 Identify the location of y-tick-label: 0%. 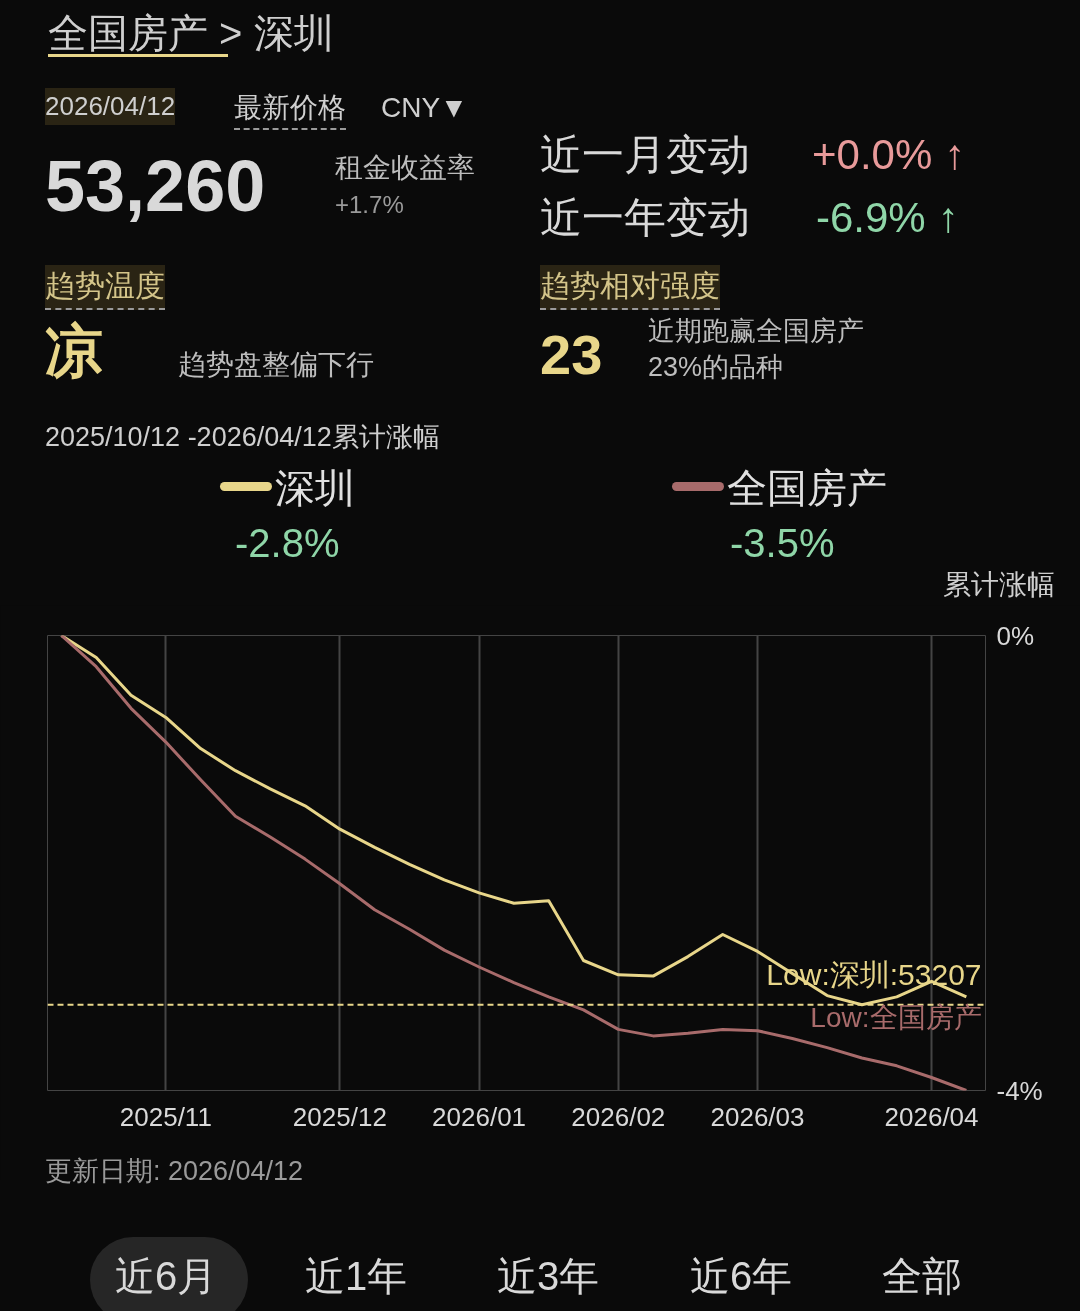
(1015, 635).